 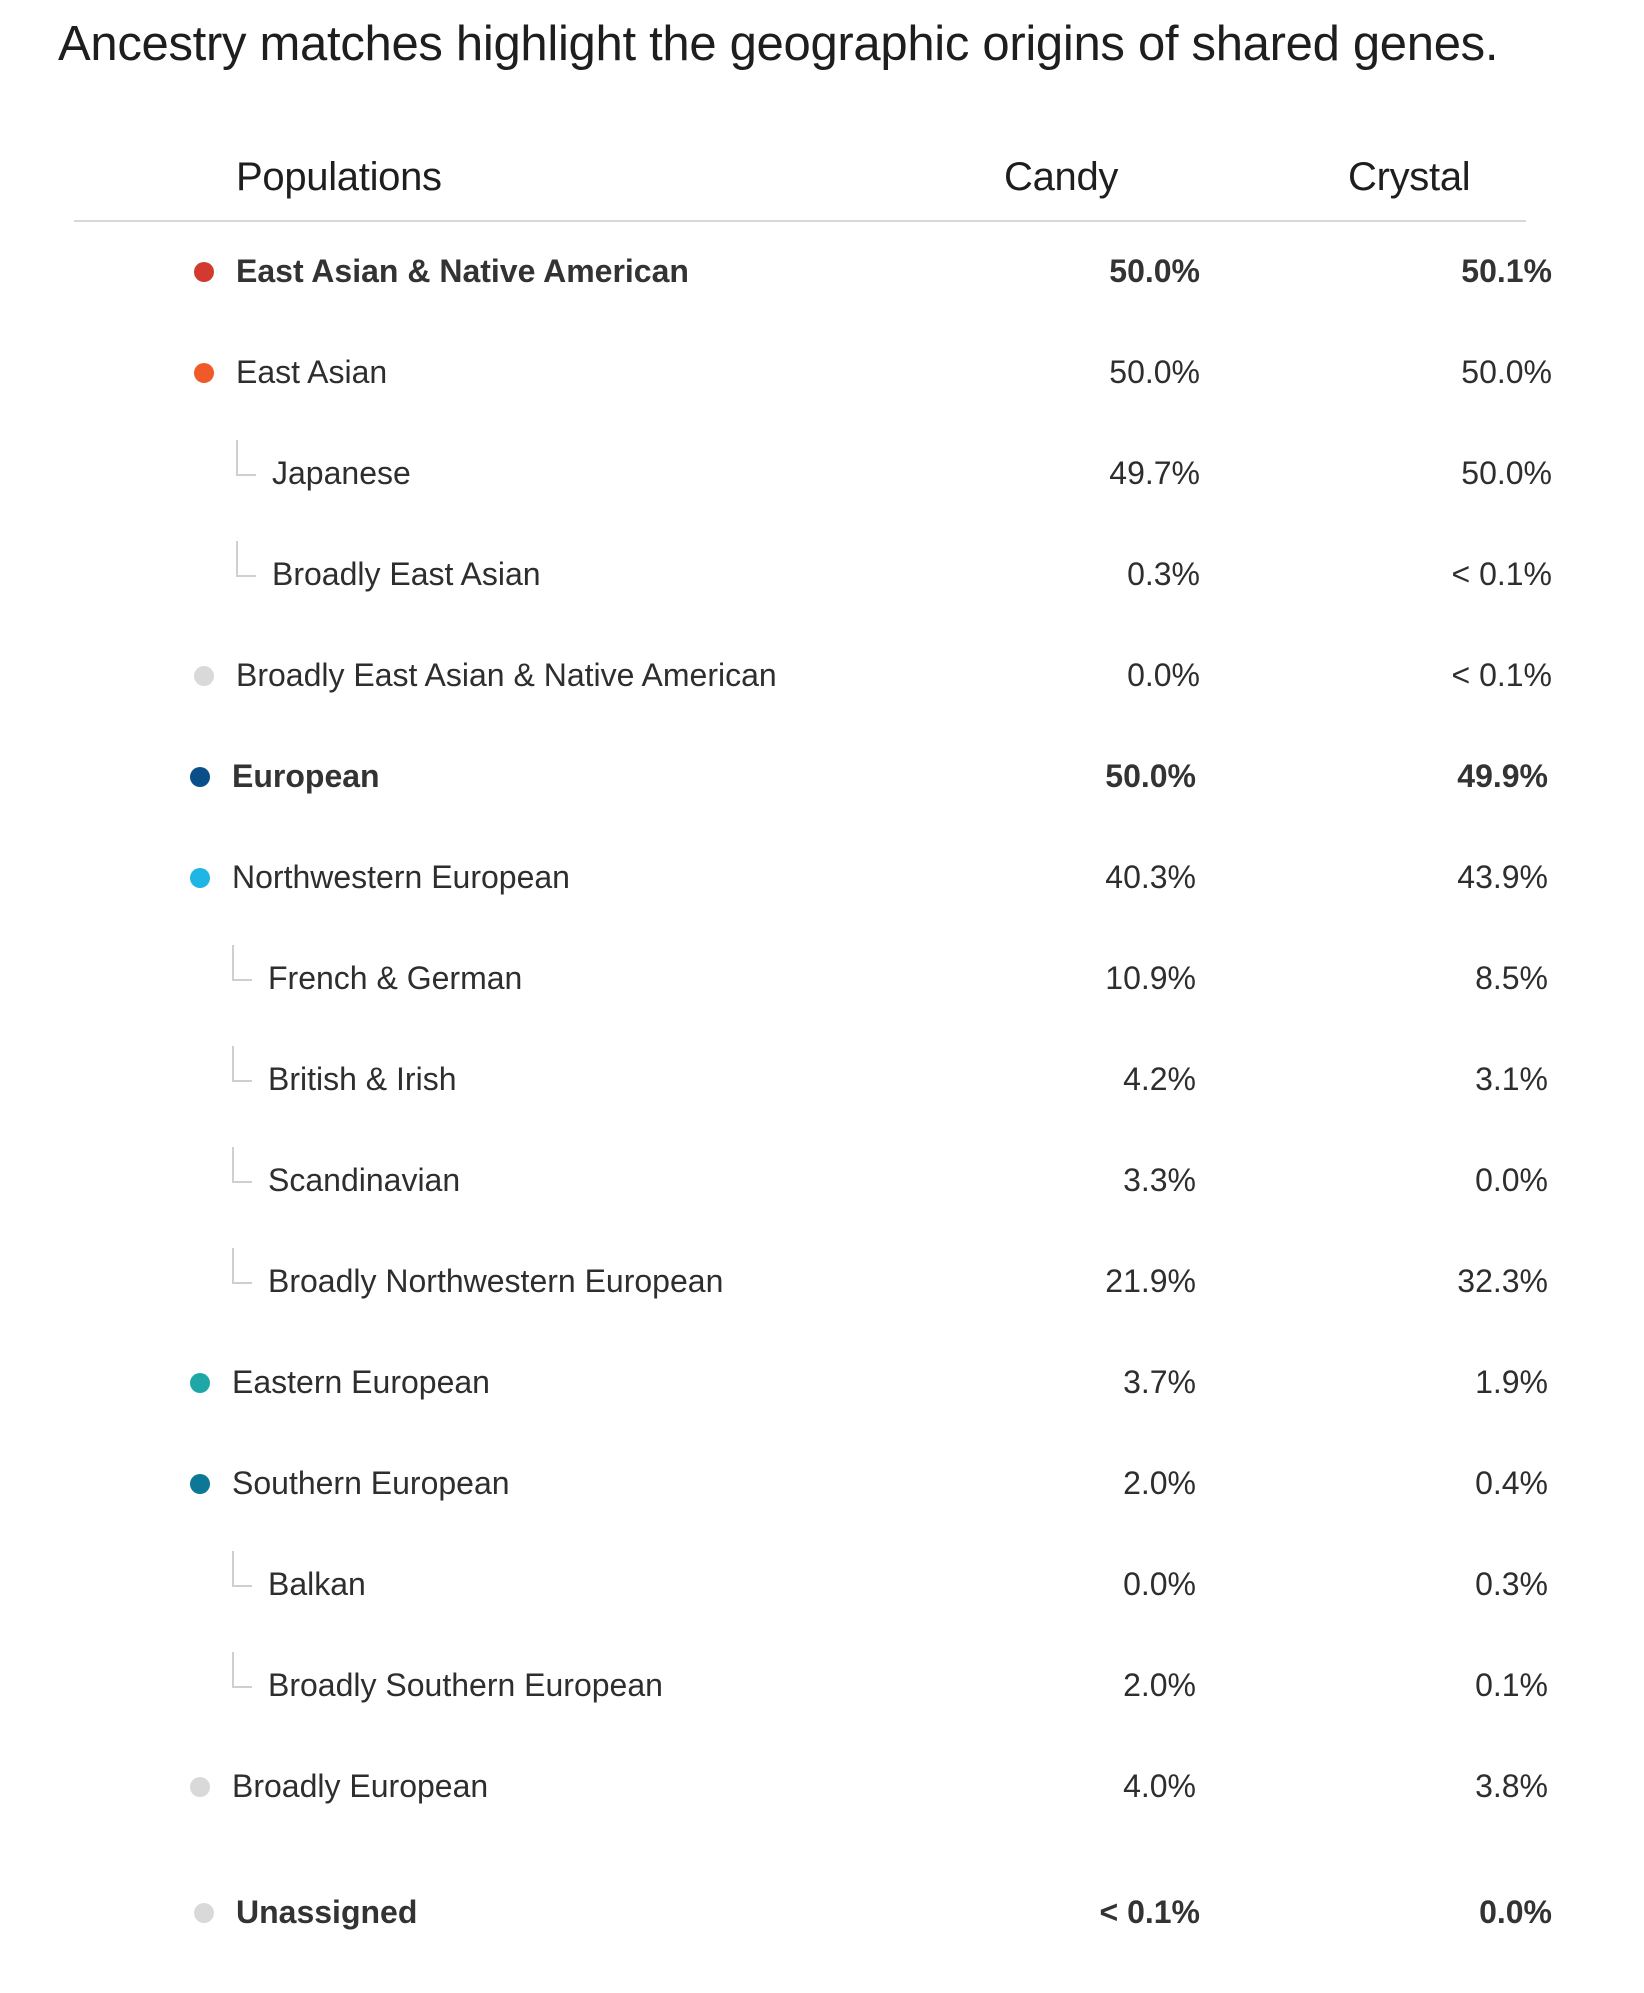 I want to click on crystal-percentage: 3.1%, so click(x=1511, y=1079).